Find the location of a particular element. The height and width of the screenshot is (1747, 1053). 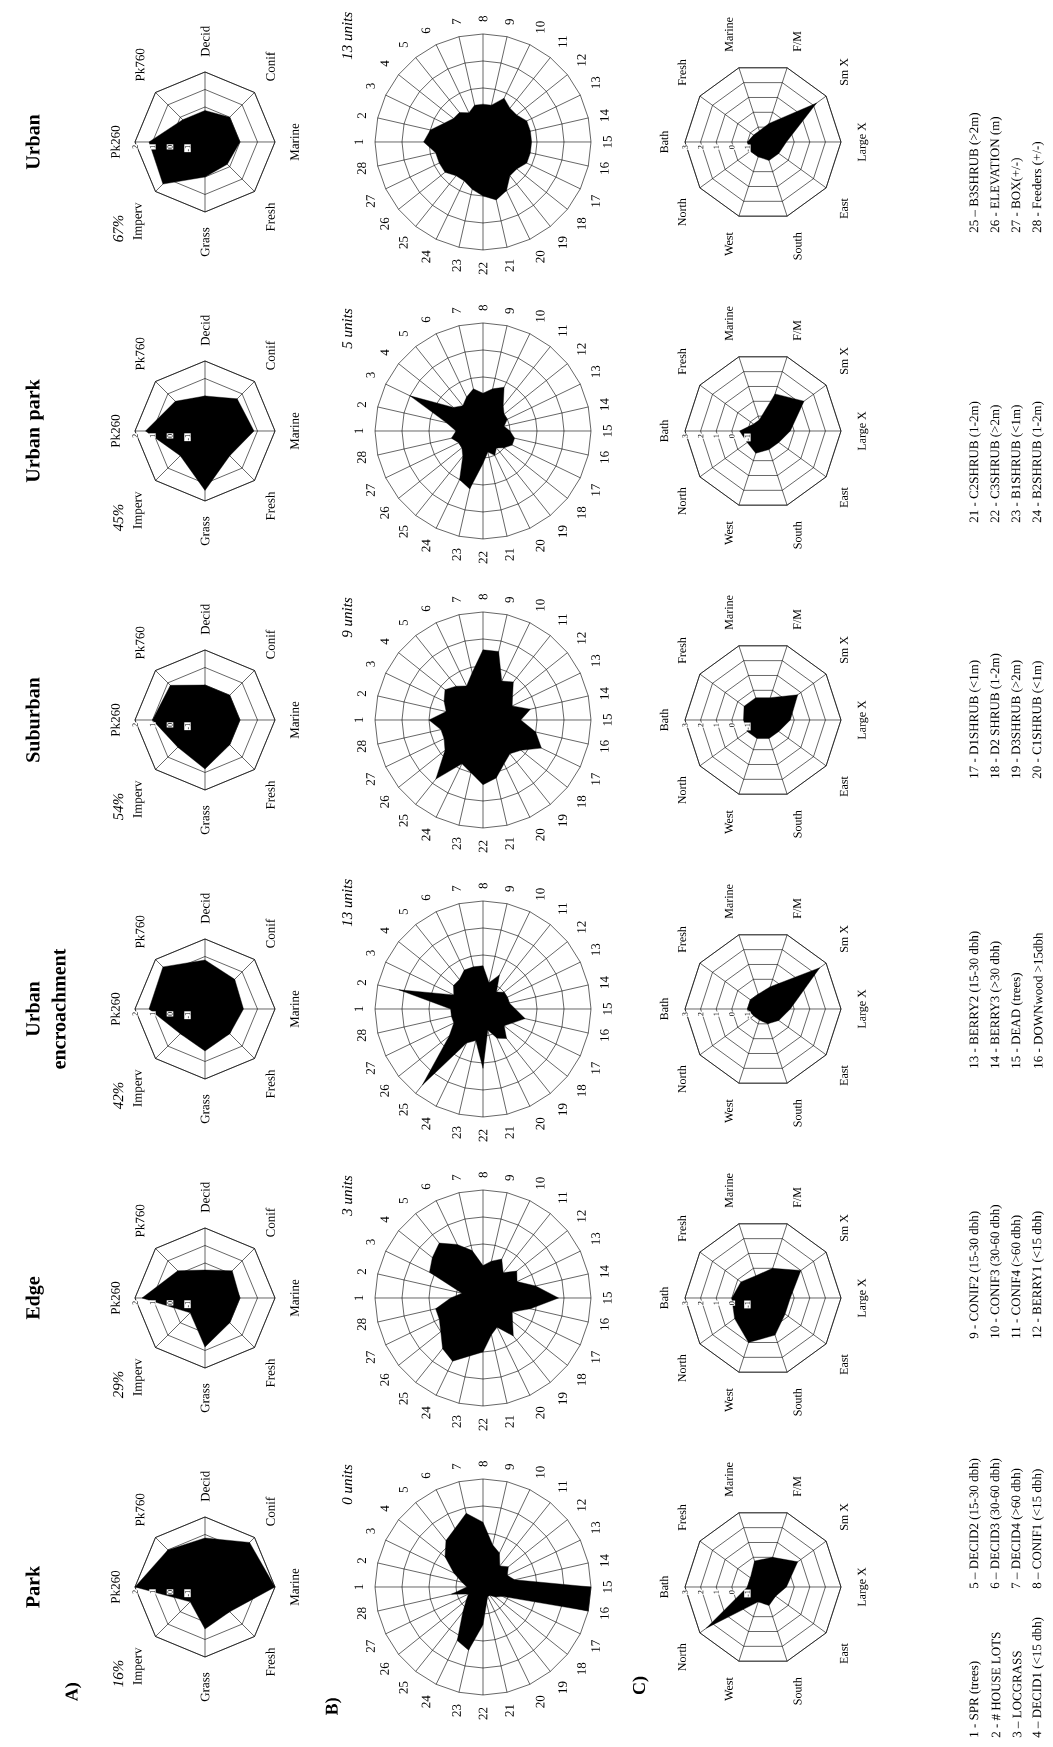

spoke-label: Bath is located at coordinates (664, 141).